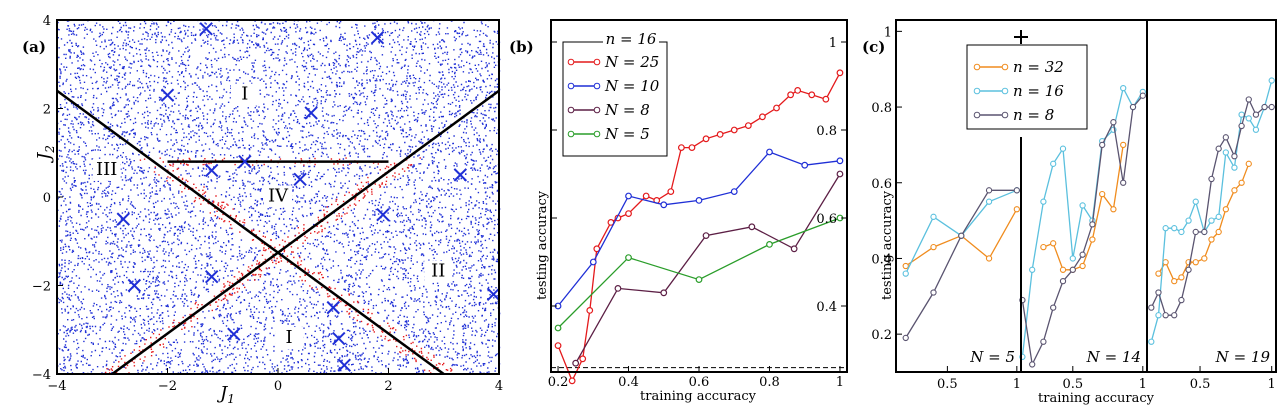 The image size is (1286, 415). Describe the element at coordinates (627, 110) in the screenshot. I see `b-legend-label-2: N = 8` at that location.